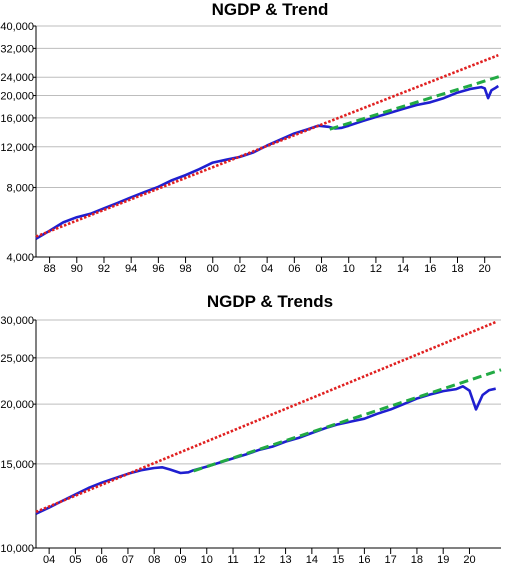 This screenshot has height=568, width=529. What do you see at coordinates (20, 188) in the screenshot?
I see `y-tick-label: 8,000` at bounding box center [20, 188].